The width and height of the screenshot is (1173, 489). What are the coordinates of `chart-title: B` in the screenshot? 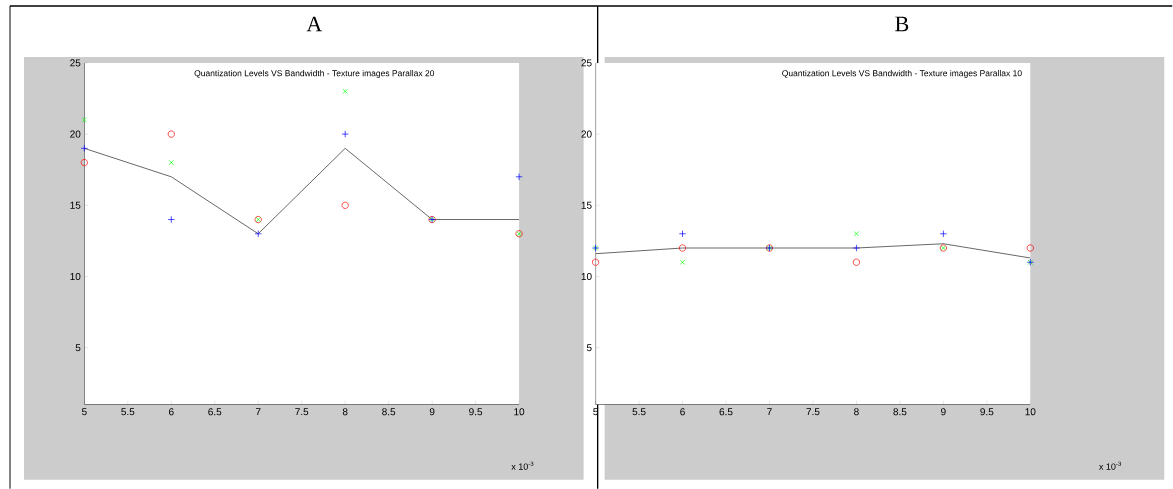 It's located at (902, 23).